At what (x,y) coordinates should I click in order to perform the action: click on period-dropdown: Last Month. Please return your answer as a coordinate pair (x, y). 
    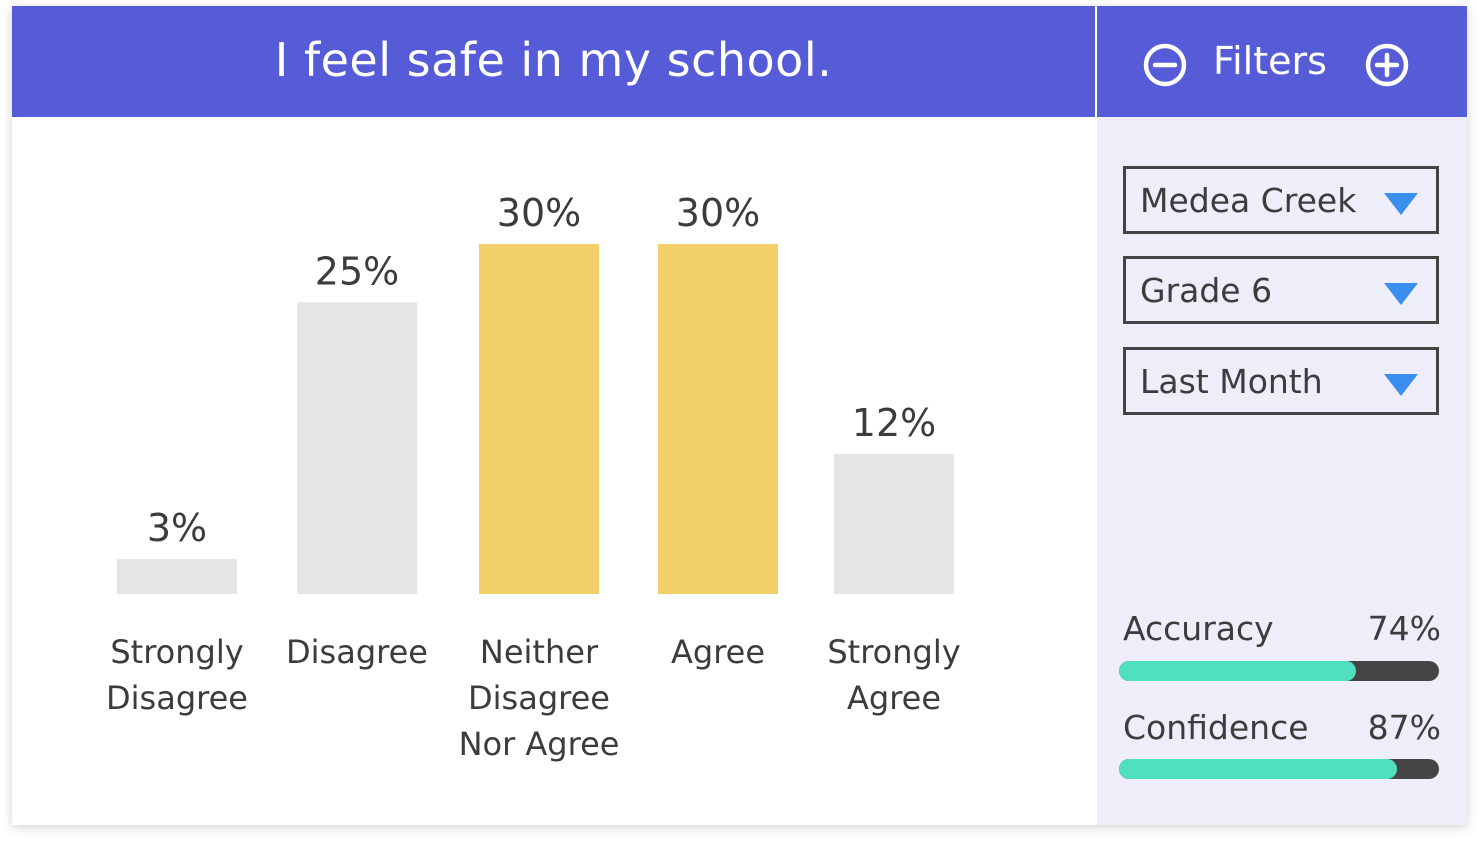
    Looking at the image, I should click on (1281, 381).